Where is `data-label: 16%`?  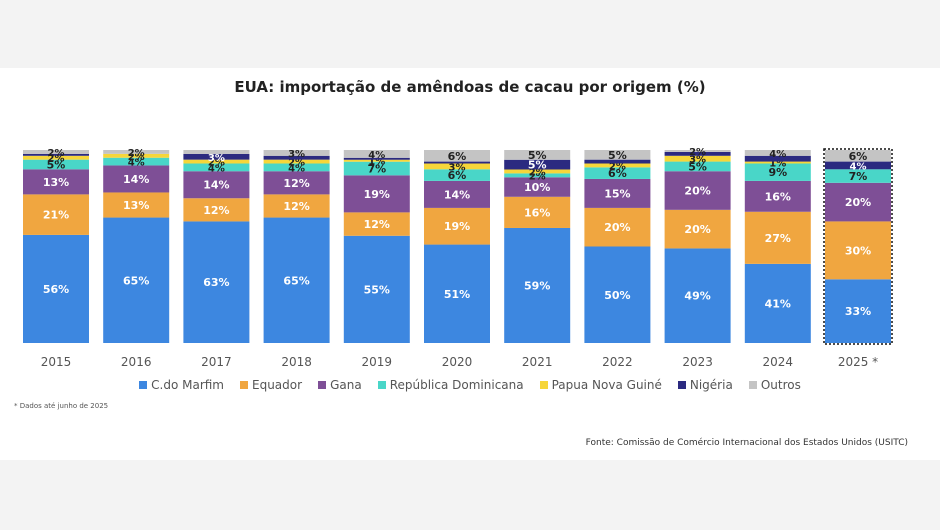
data-label: 16% is located at coordinates (537, 212).